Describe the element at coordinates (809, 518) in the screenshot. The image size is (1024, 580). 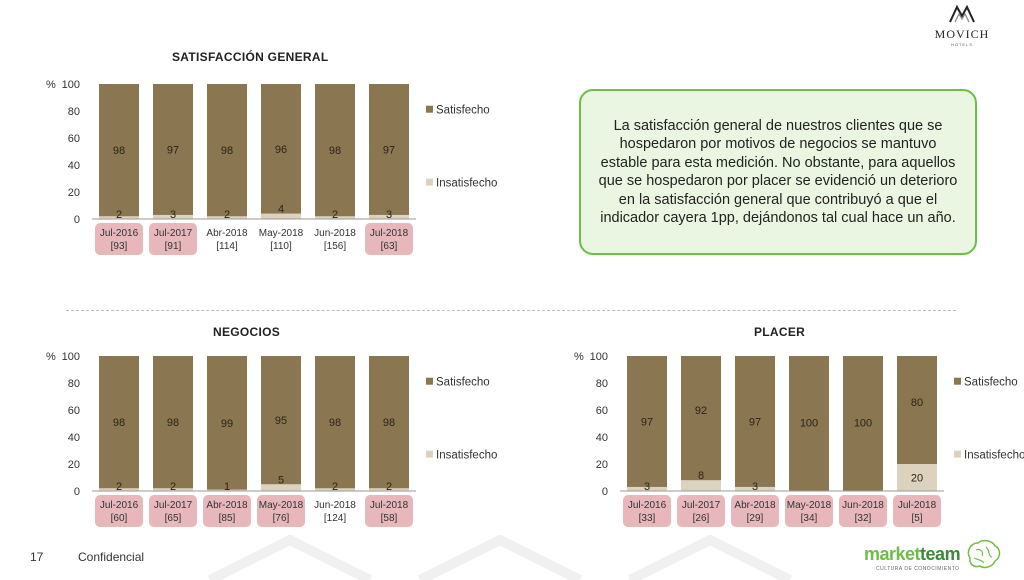
I see `sample-size-label: [34]` at that location.